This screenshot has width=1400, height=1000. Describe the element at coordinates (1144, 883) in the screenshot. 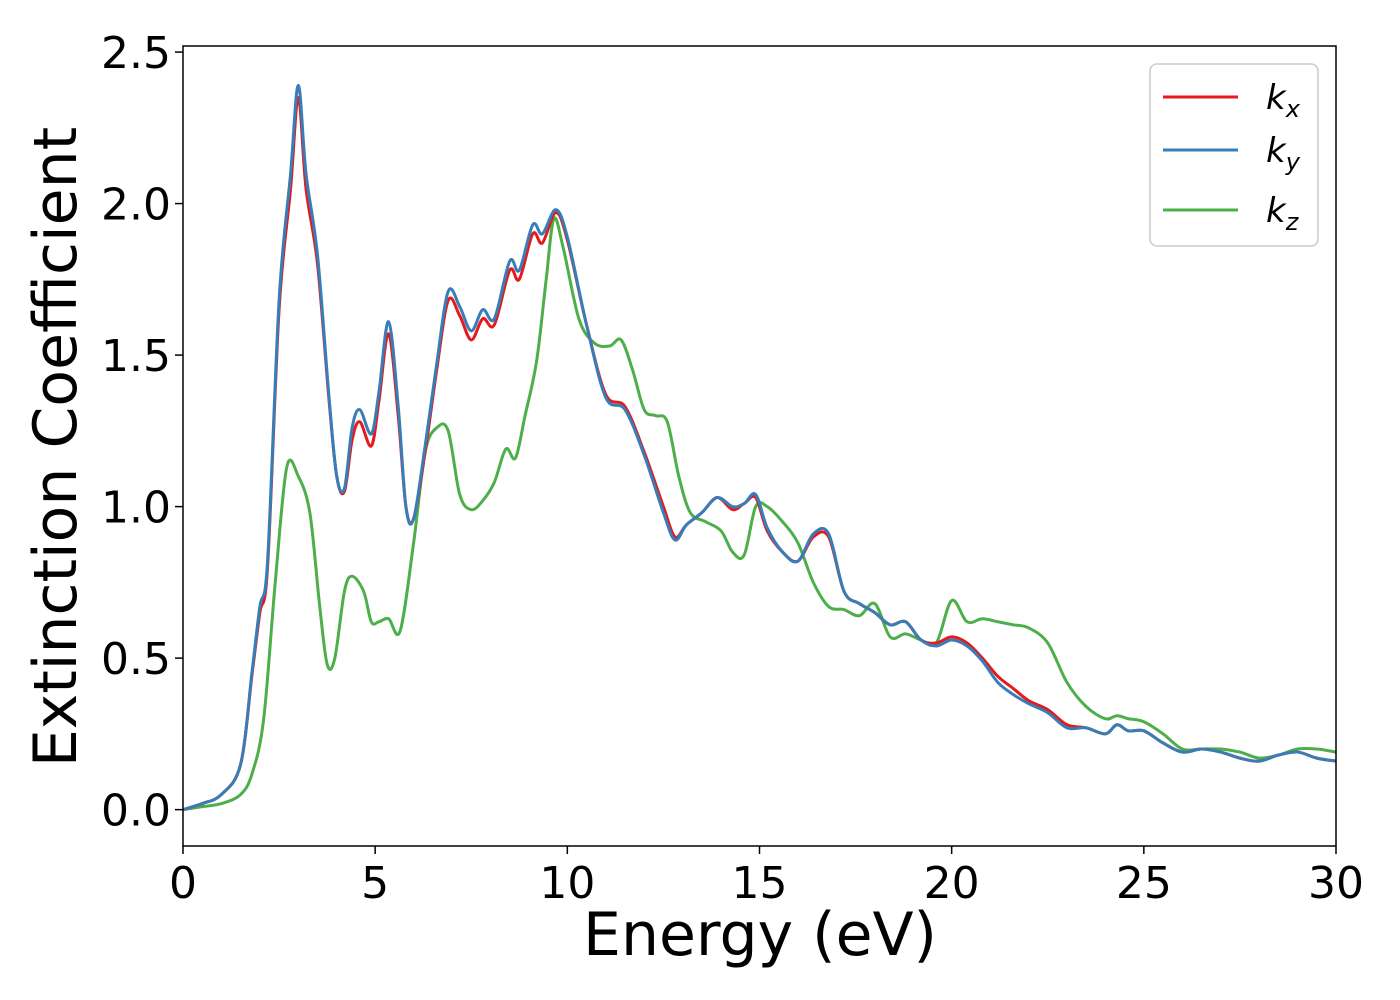

I see `x-tick-label: 25` at that location.